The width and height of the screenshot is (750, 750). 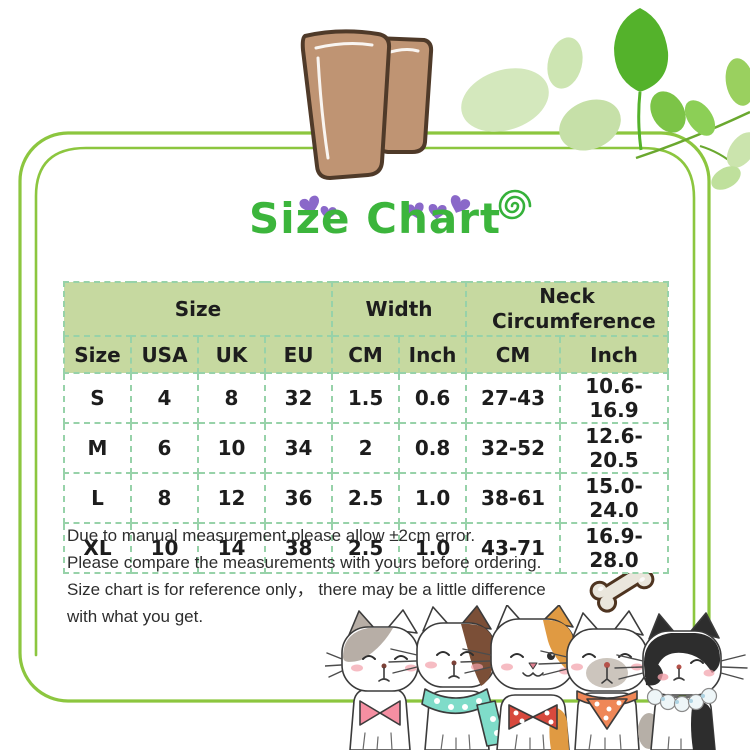 What do you see at coordinates (513, 354) in the screenshot?
I see `col-header-neck-cm: CM` at bounding box center [513, 354].